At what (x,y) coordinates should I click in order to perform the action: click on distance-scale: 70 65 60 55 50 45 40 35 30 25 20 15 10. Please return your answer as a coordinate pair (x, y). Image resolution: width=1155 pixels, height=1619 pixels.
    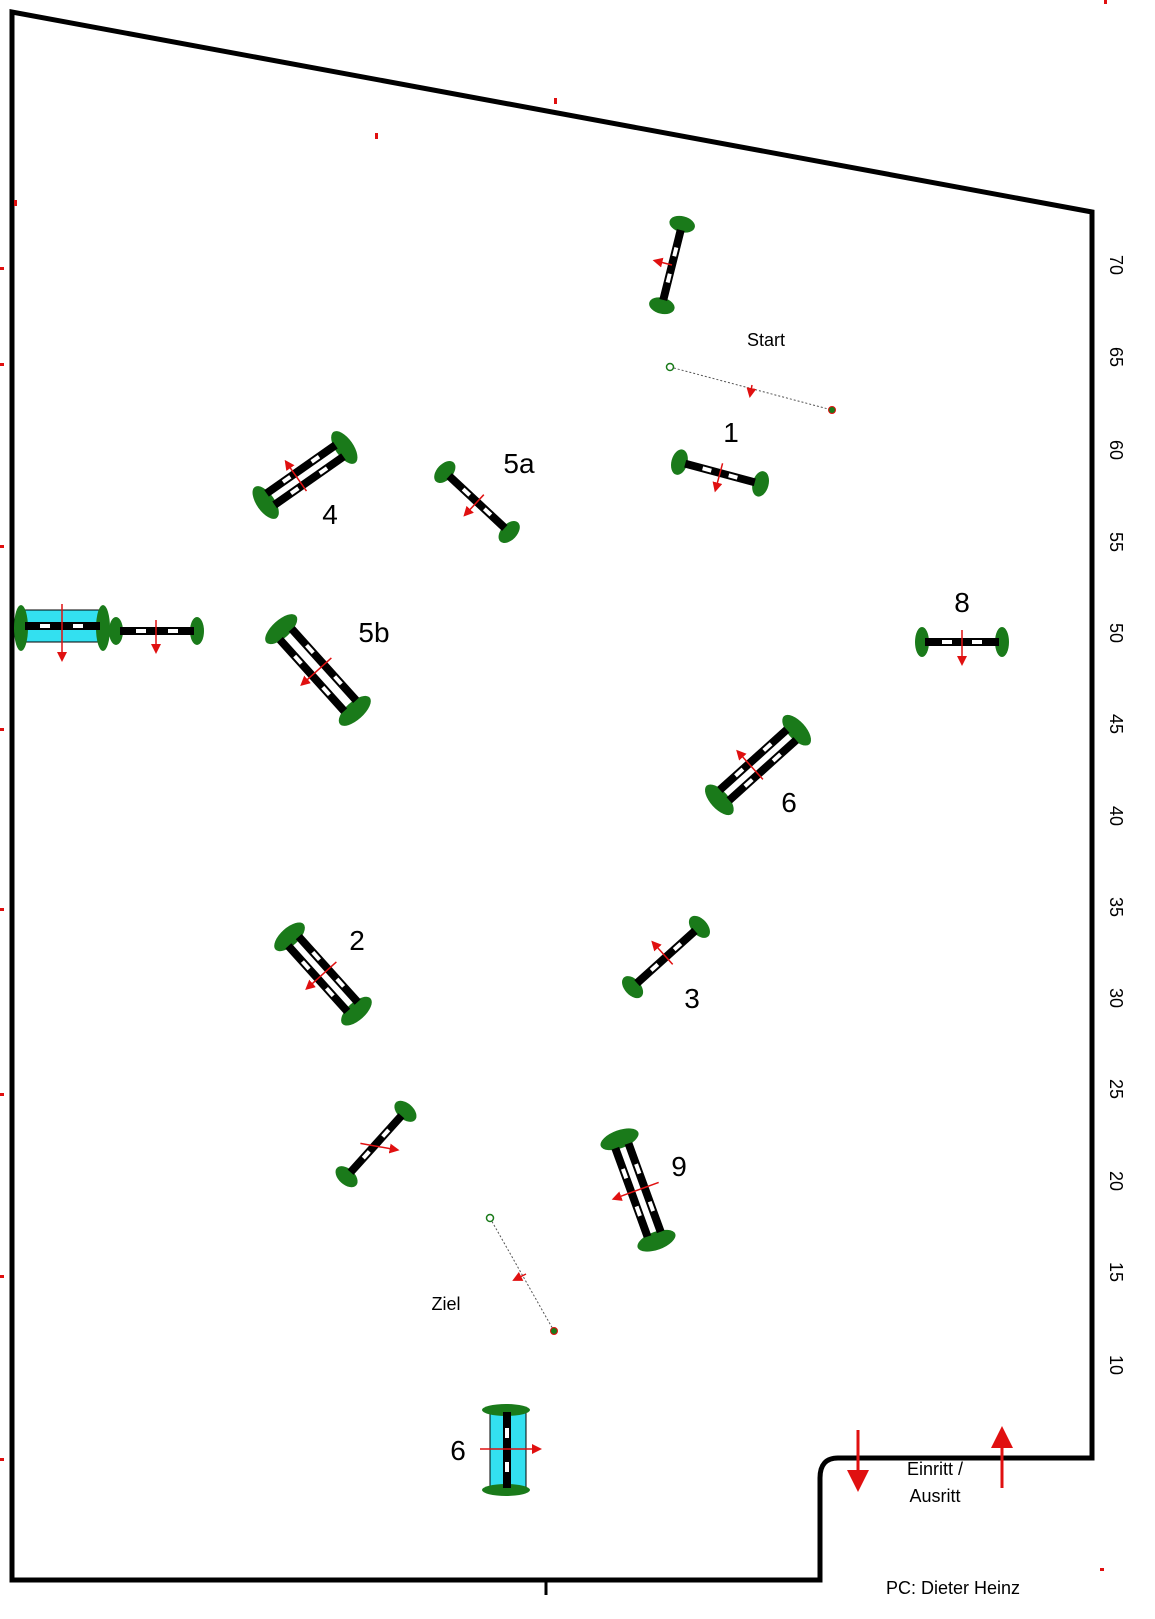
    Looking at the image, I should click on (1116, 815).